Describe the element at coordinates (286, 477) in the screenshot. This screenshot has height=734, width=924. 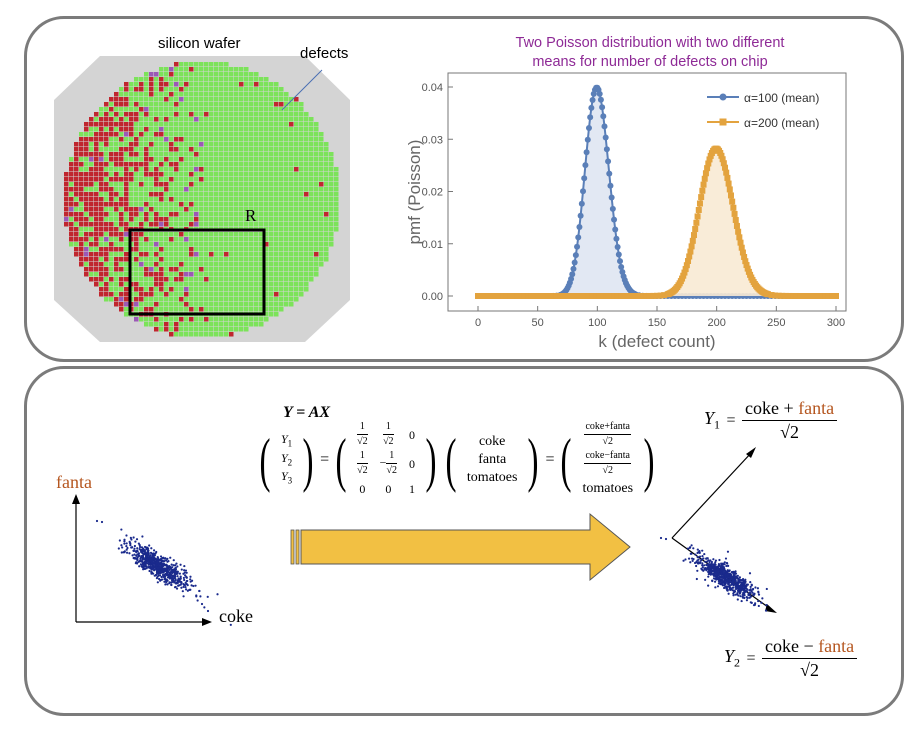
I see `y-vector-entry: Y3` at that location.